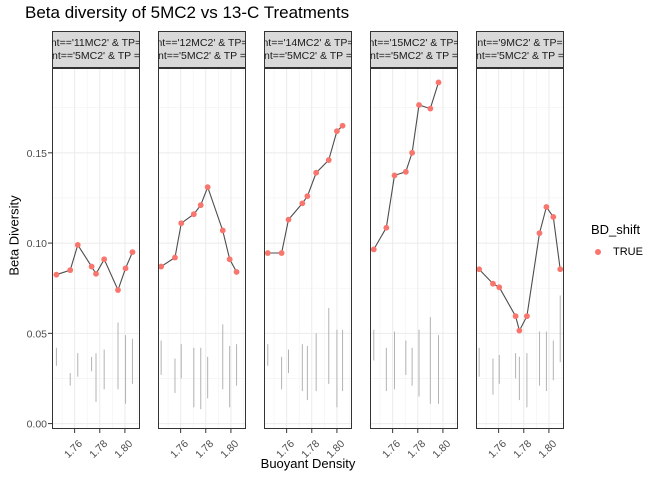 The image size is (672, 480). Describe the element at coordinates (37, 154) in the screenshot. I see `y-tick-label: 0.15` at that location.